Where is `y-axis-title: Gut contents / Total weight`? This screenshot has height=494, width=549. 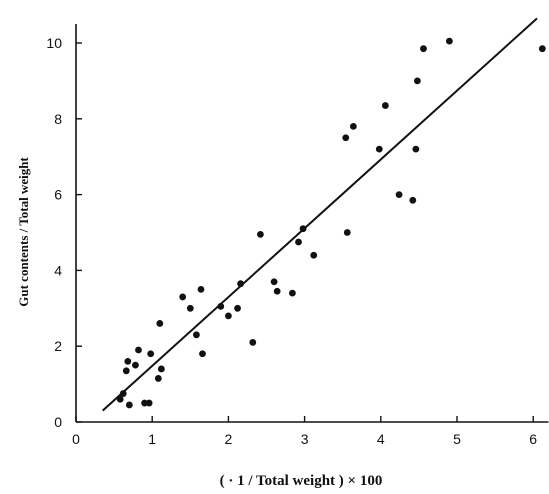 y-axis-title: Gut contents / Total weight is located at coordinates (23, 232).